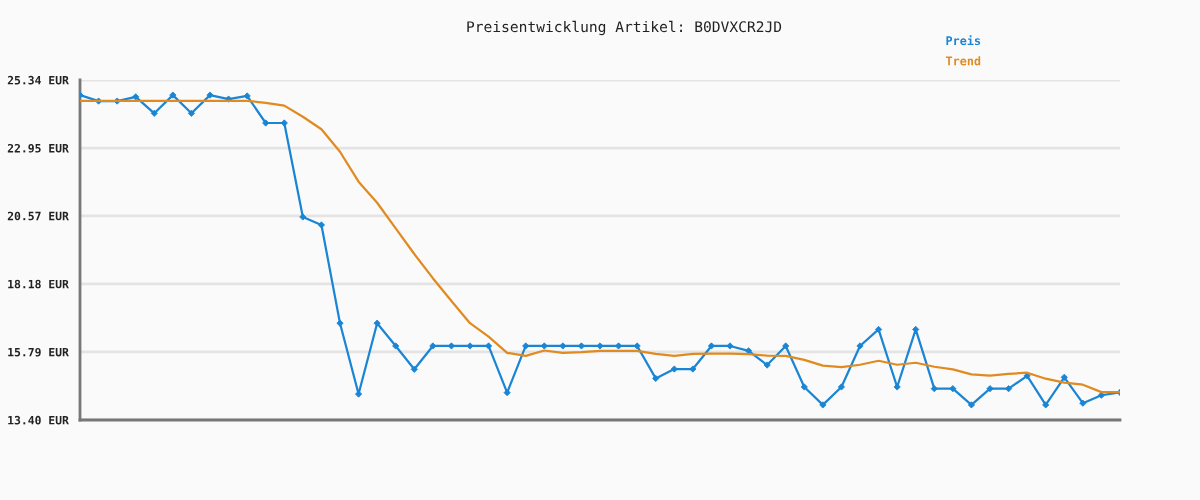  Describe the element at coordinates (38, 284) in the screenshot. I see `y-tick-label: 18.18 EUR` at that location.